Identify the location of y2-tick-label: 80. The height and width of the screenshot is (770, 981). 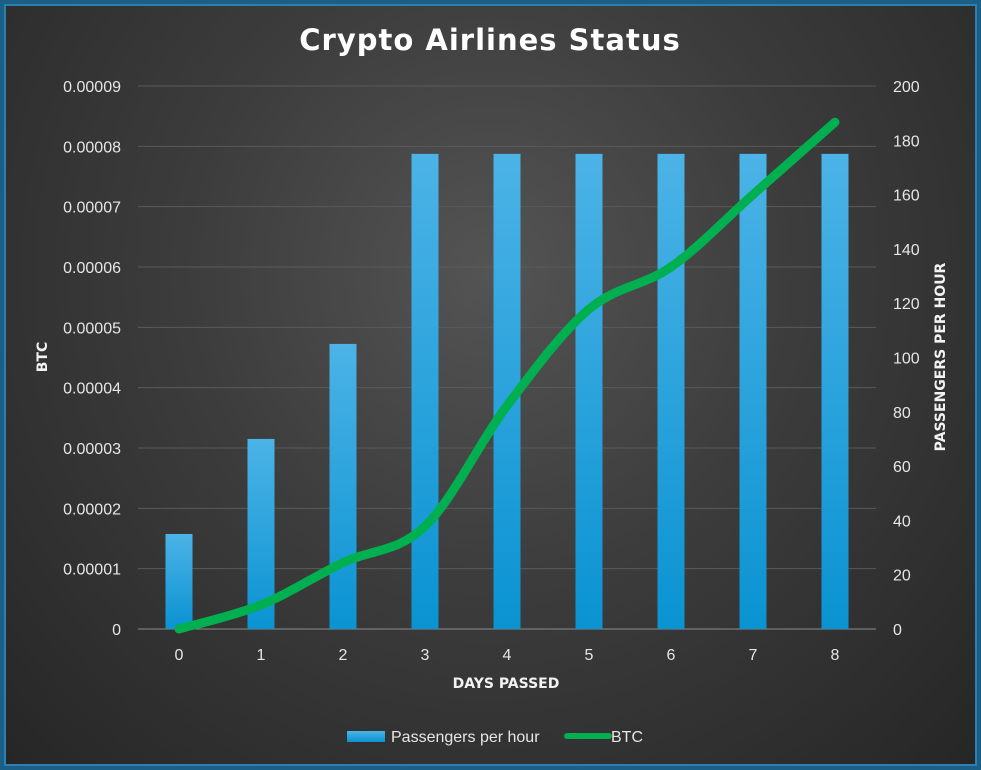
(902, 413).